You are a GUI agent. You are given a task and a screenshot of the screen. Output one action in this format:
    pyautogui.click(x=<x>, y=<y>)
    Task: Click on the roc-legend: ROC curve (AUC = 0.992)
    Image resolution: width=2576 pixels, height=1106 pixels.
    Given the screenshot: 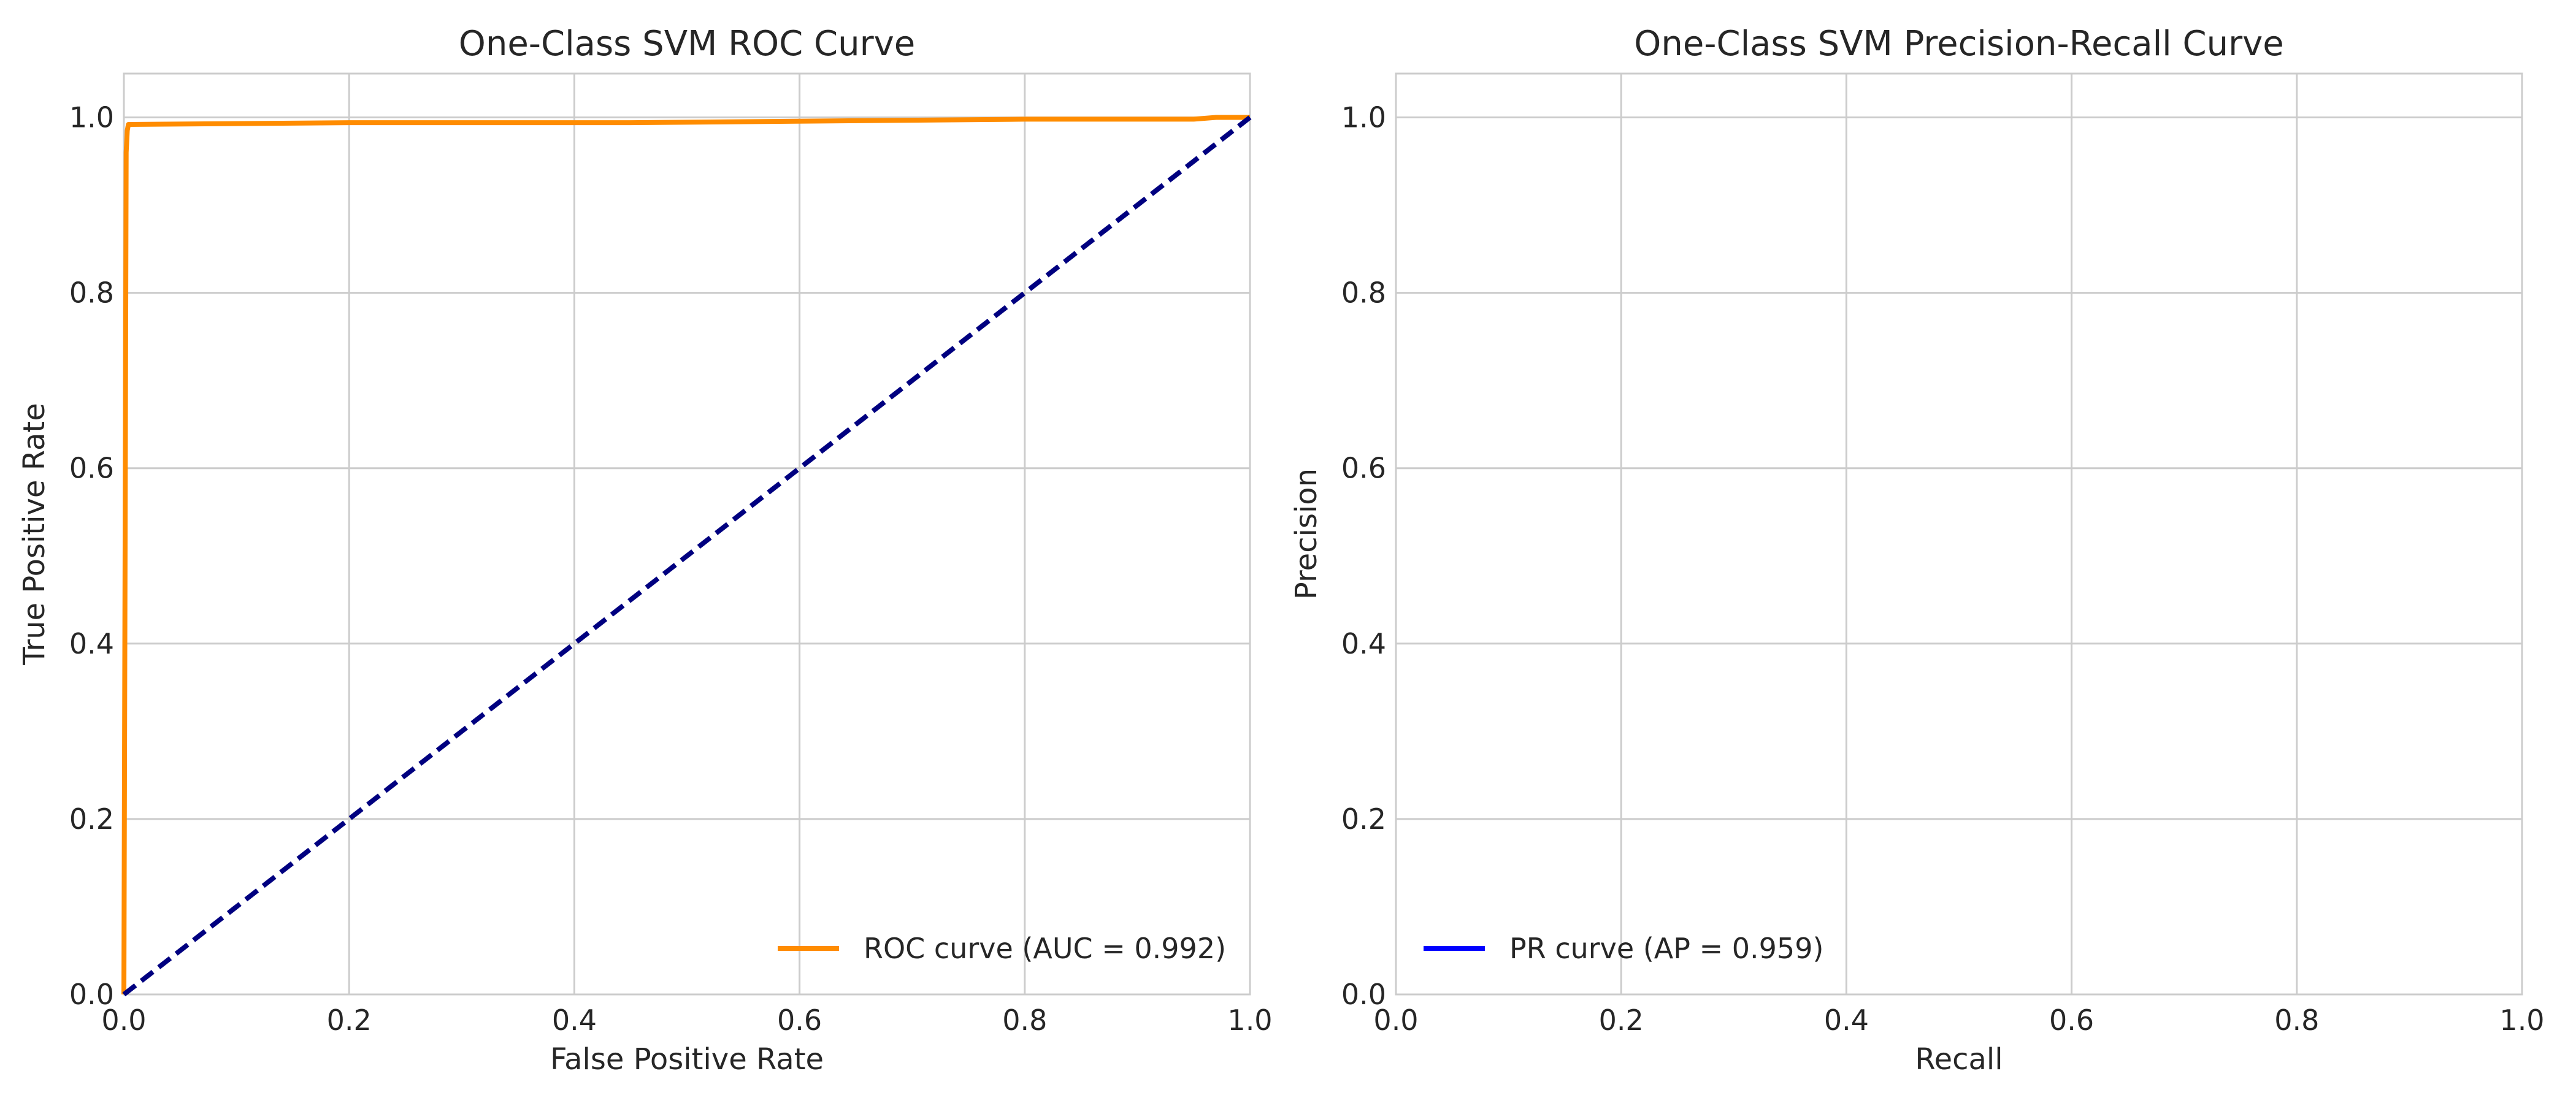 What is the action you would take?
    pyautogui.click(x=1002, y=948)
    